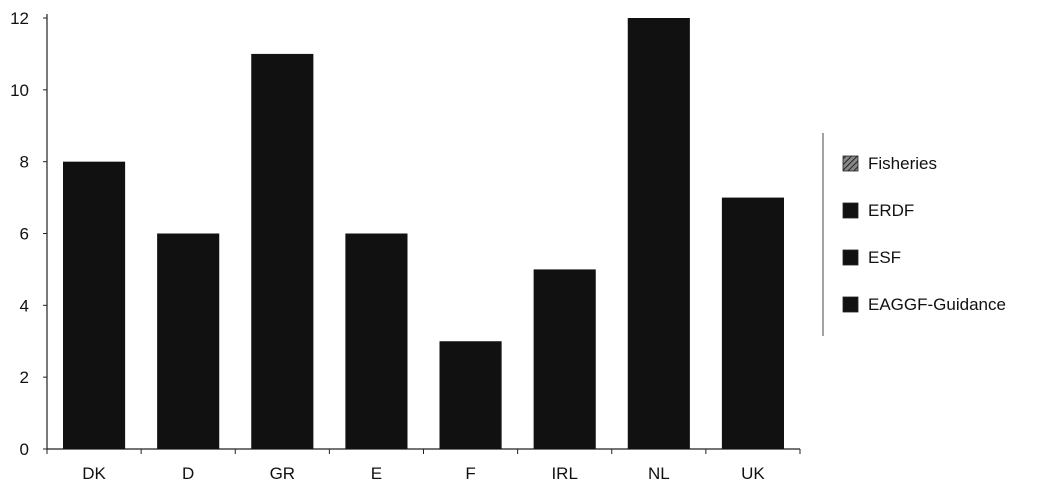  What do you see at coordinates (376, 473) in the screenshot?
I see `x-tick-label-e: E` at bounding box center [376, 473].